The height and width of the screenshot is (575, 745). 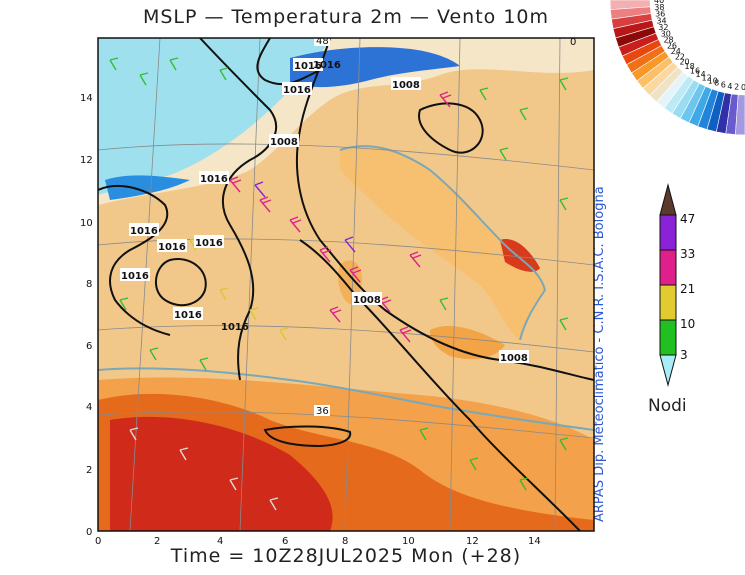 I want to click on apulia-warm-region, so click(x=520, y=255).